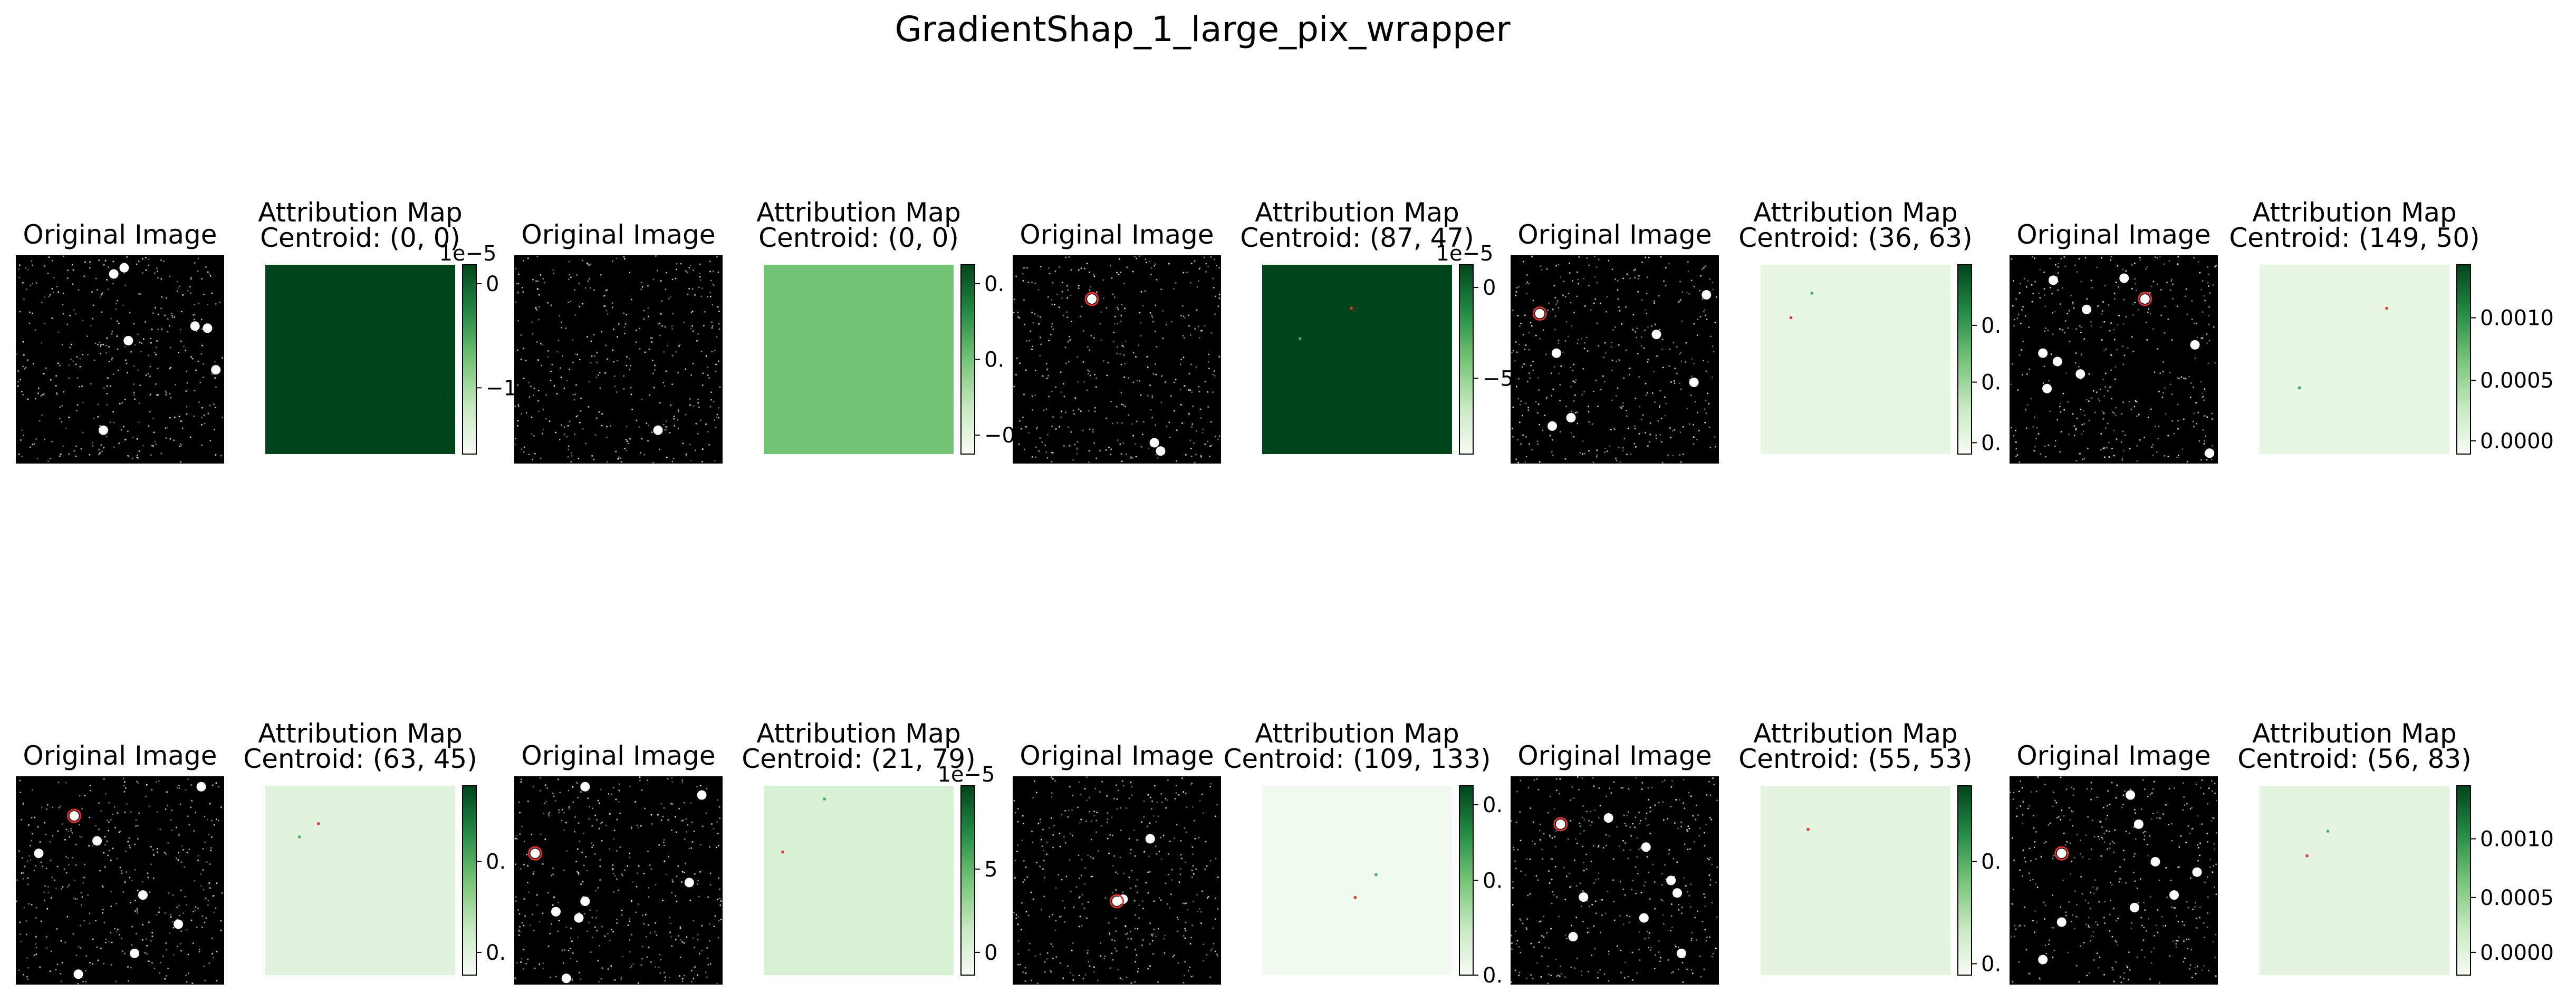 The width and height of the screenshot is (2576, 1002). Describe the element at coordinates (2463, 359) in the screenshot. I see `colorbar` at that location.